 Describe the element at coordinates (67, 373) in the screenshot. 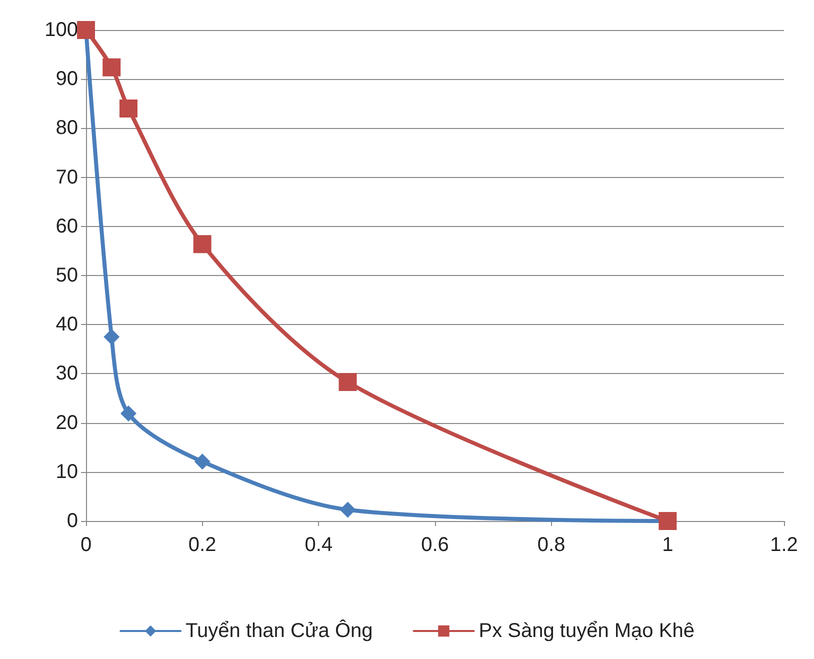

I see `y-tick-label: 30` at that location.